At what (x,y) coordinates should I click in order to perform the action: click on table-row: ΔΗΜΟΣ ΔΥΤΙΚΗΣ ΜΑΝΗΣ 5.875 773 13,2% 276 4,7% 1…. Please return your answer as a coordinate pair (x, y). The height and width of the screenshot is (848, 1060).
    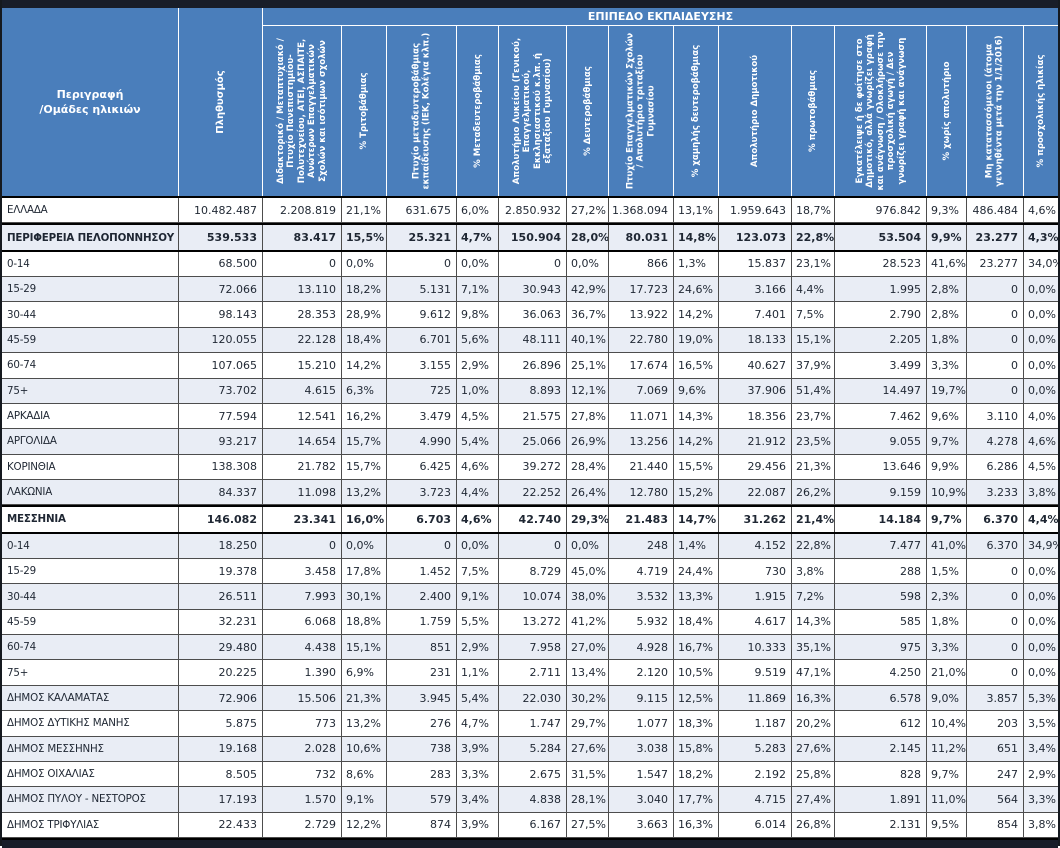
    Looking at the image, I should click on (530, 724).